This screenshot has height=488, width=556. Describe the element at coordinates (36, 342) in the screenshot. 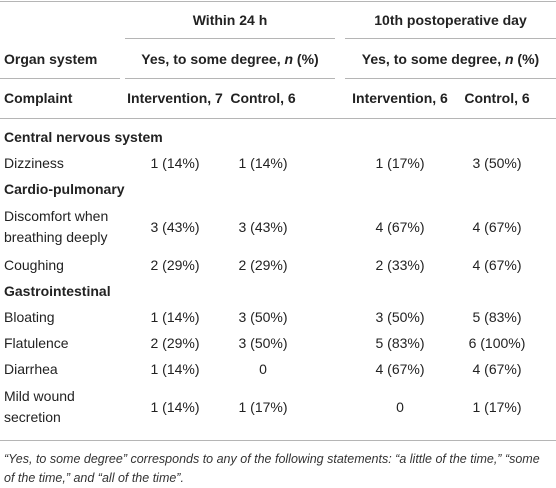

I see `row-label: Flatulence` at that location.